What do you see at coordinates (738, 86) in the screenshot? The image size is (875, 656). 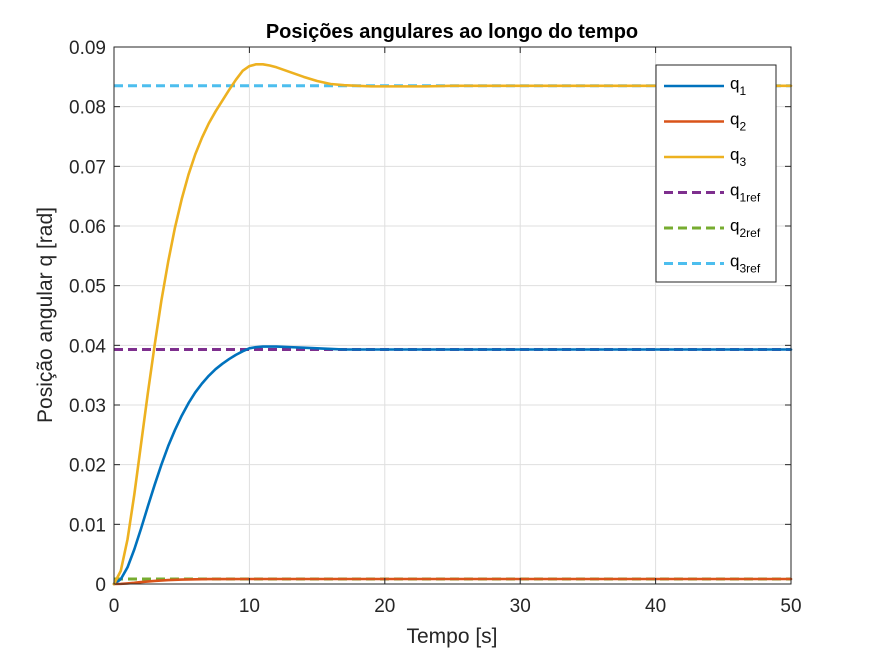 I see `legend-label-q1: q1` at bounding box center [738, 86].